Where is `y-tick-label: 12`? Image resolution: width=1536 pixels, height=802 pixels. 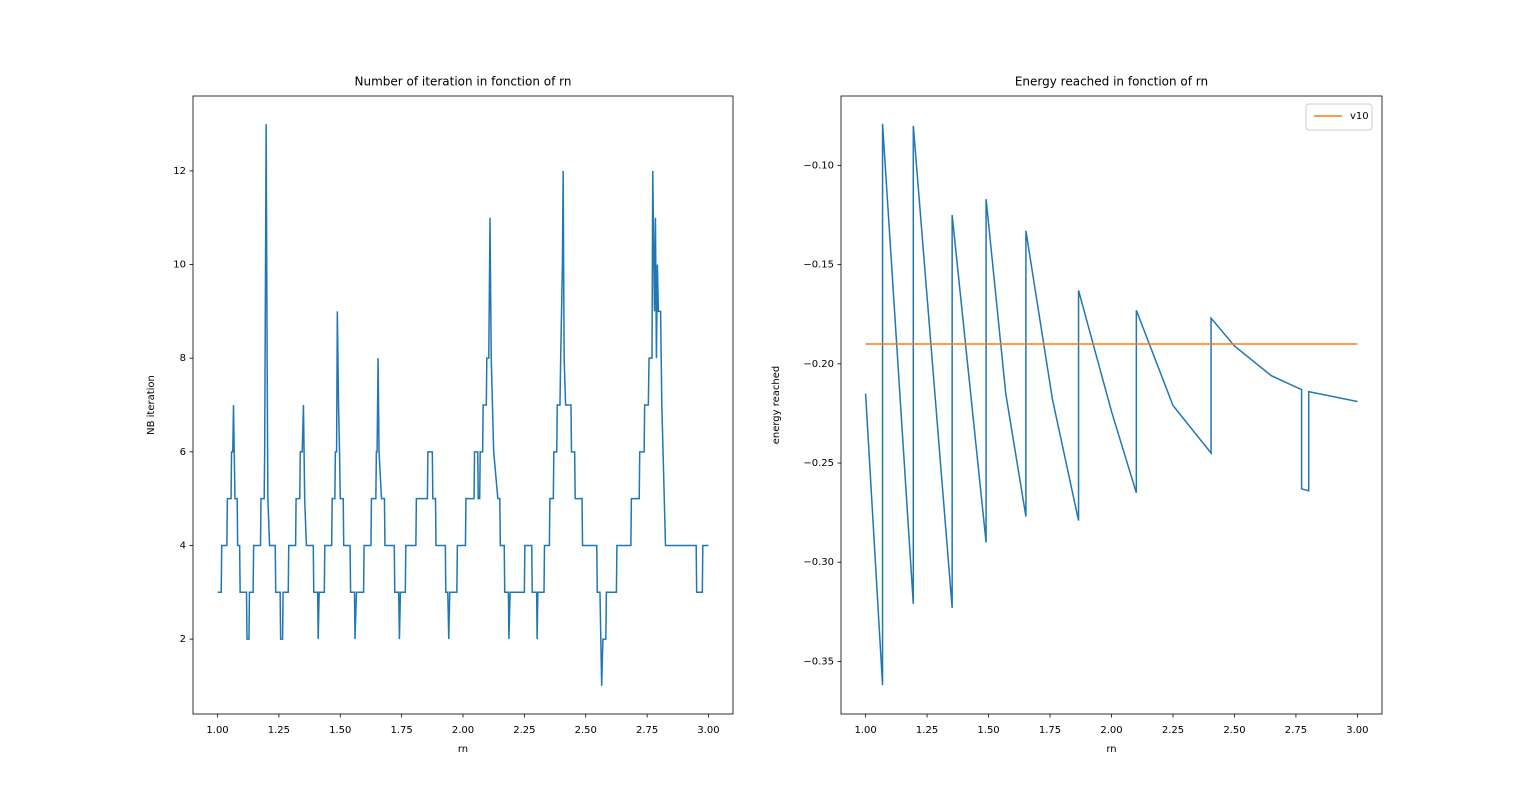
y-tick-label: 12 is located at coordinates (179, 171).